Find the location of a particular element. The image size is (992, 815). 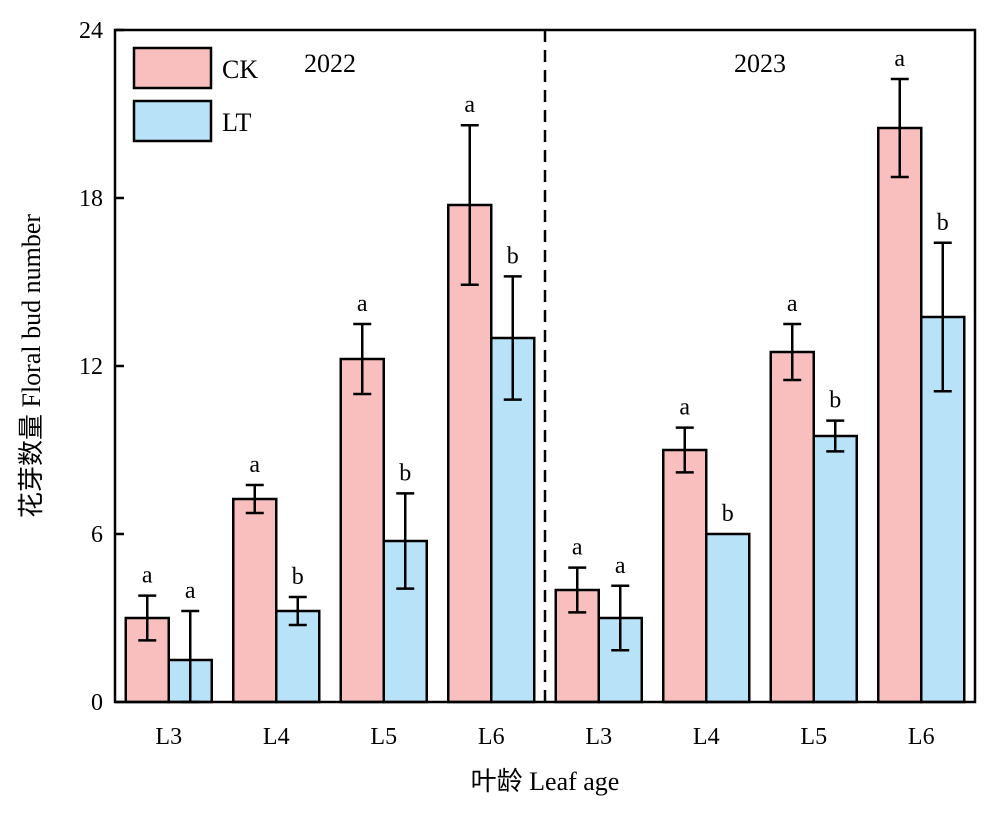

significance-label-ck-2022-l6: a is located at coordinates (469, 105).